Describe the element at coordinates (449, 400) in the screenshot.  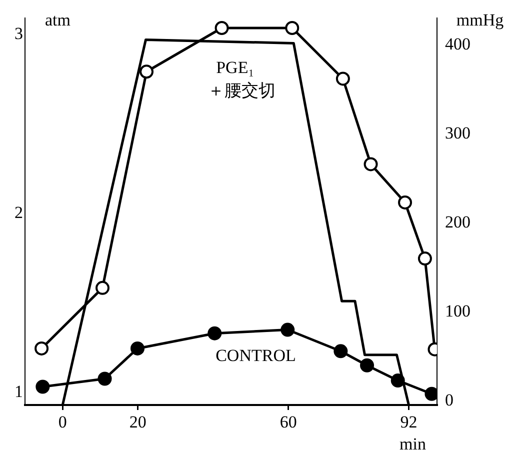
I see `y2-tick-label: 0` at that location.